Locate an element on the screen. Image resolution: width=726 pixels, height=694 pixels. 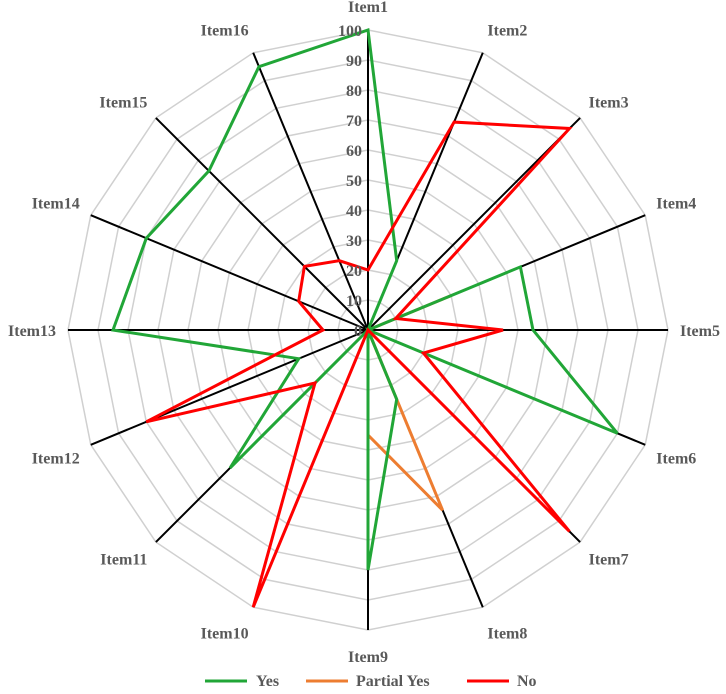
category-label: Item10 is located at coordinates (225, 633).